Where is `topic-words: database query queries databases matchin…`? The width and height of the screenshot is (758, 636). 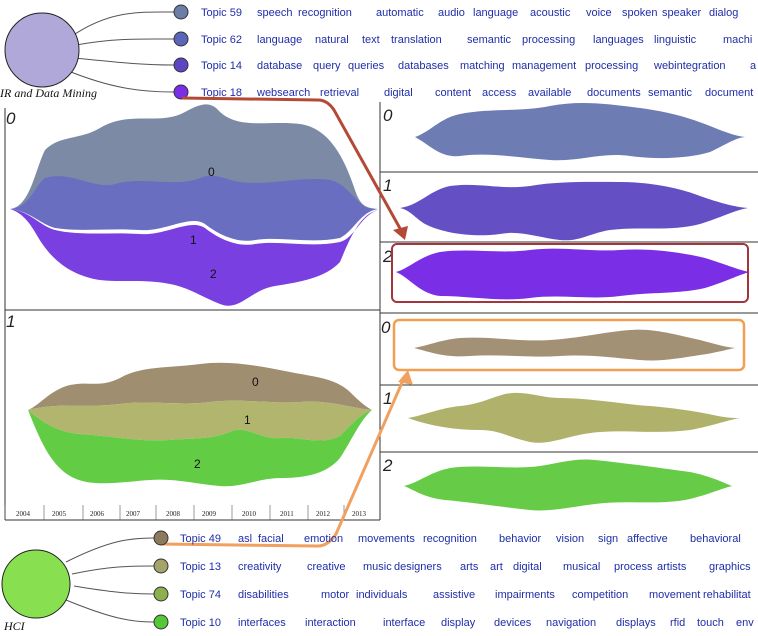 topic-words: database query queries databases matchin… is located at coordinates (507, 66).